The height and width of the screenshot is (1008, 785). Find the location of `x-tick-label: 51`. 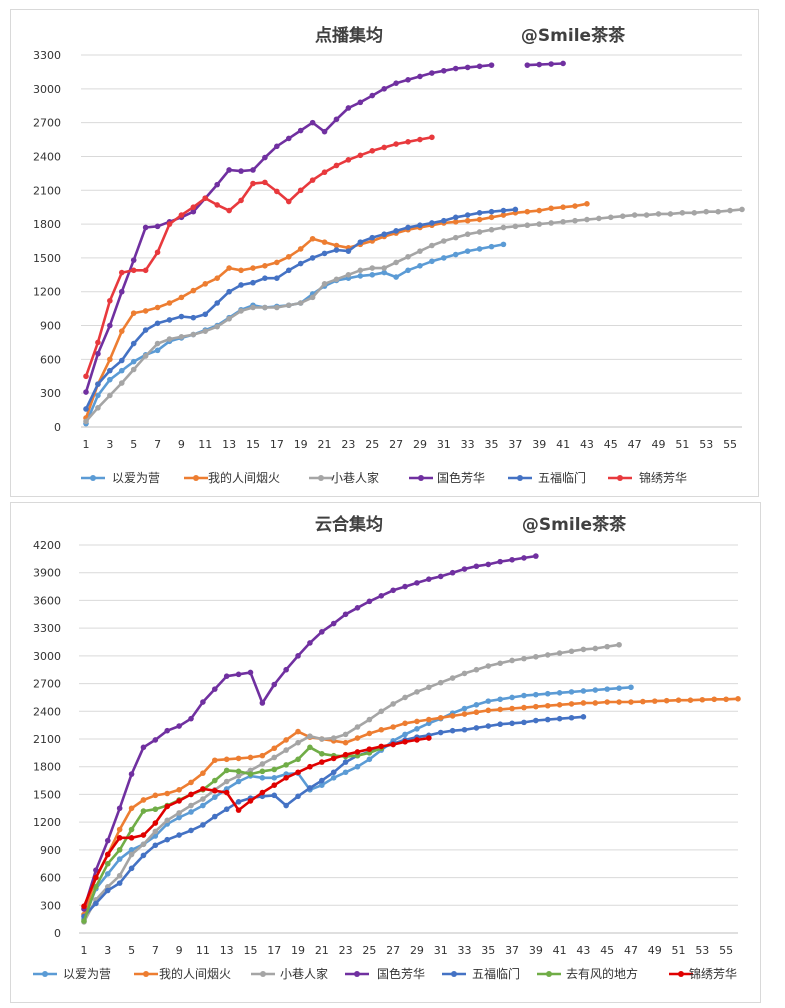

x-tick-label: 51 is located at coordinates (682, 444).